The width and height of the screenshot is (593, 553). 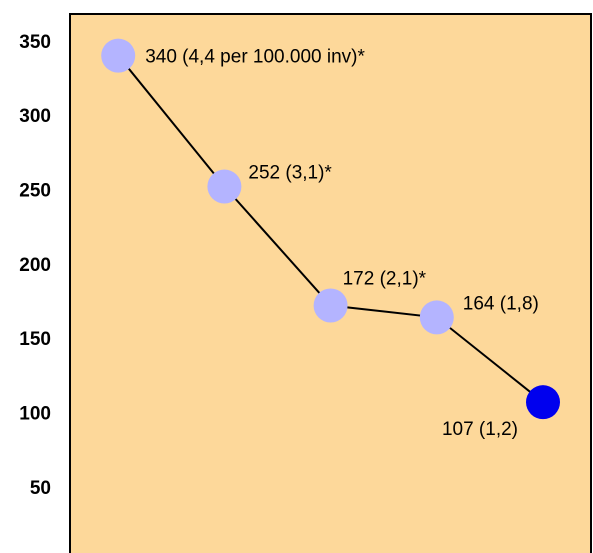 I want to click on y-tick-label: 50, so click(x=40, y=488).